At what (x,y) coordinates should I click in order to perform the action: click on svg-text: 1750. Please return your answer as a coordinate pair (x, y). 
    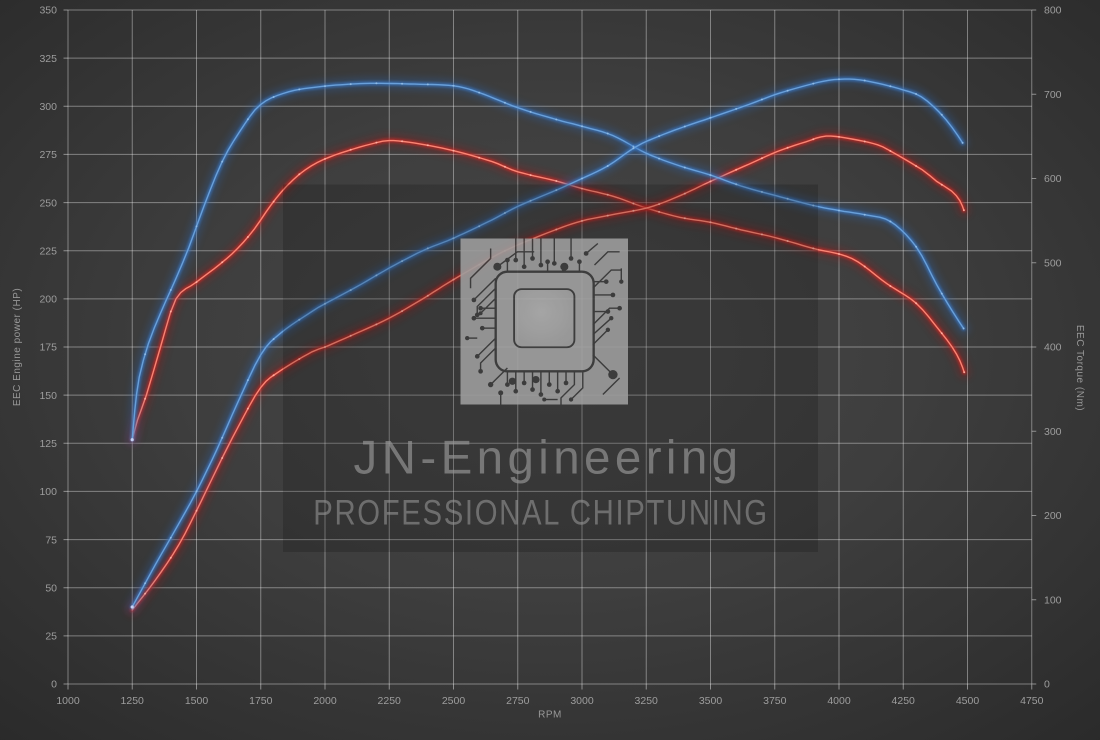
    Looking at the image, I should click on (261, 701).